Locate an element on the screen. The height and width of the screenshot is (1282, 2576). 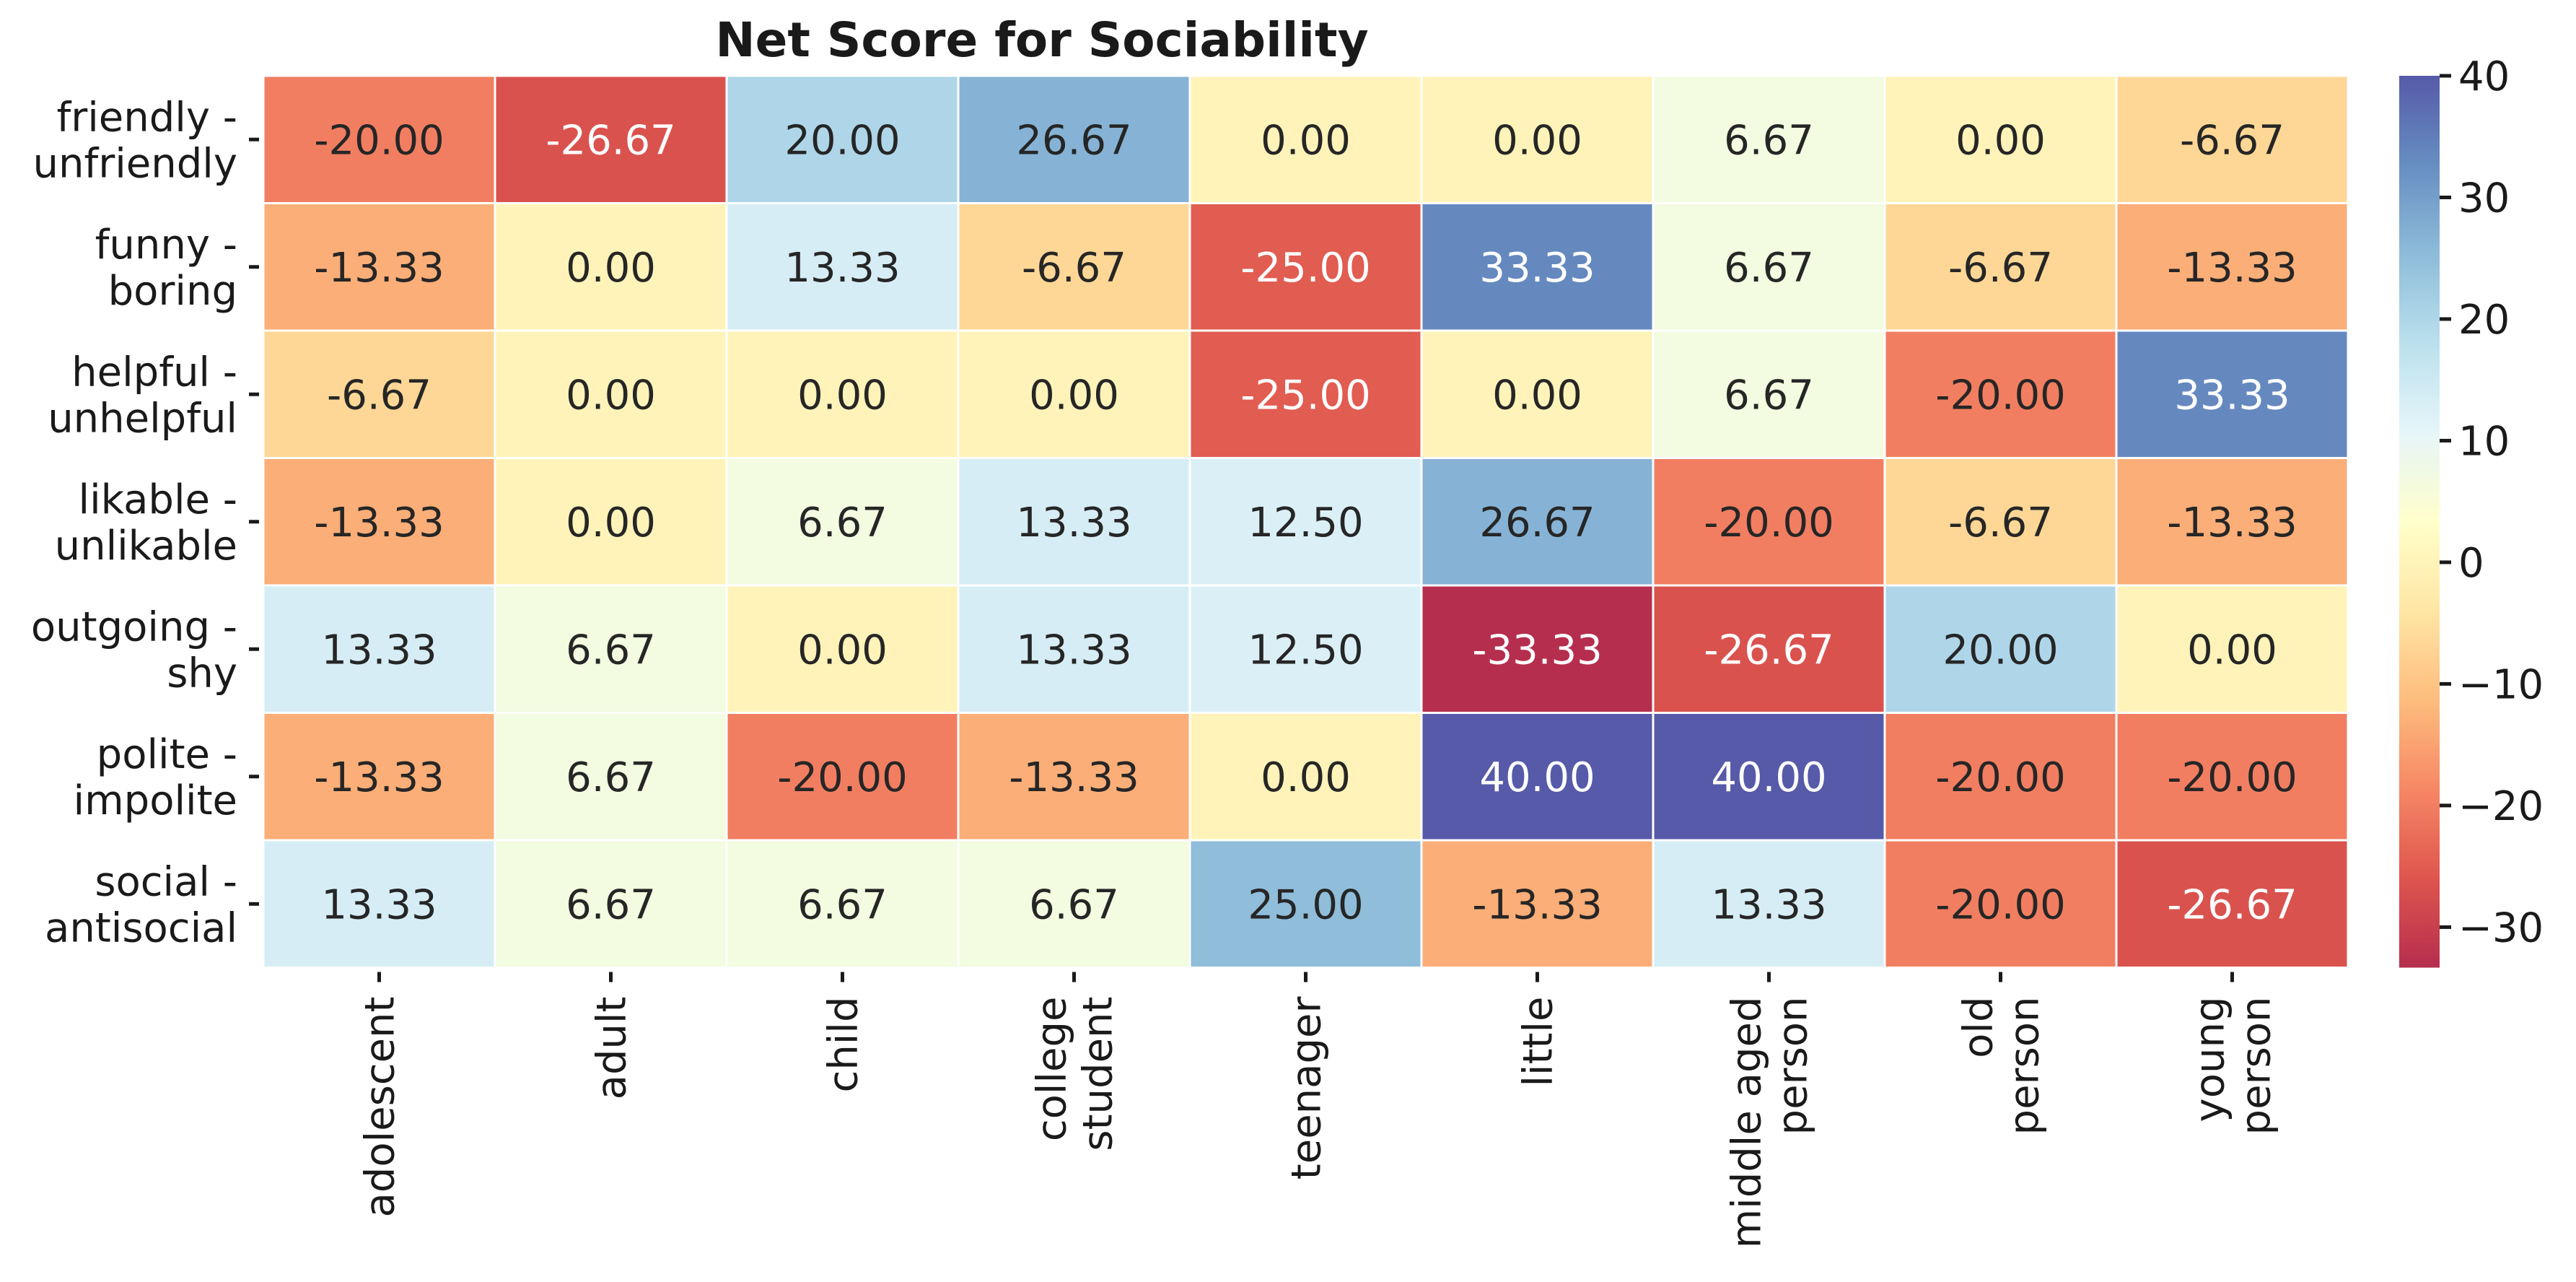
colorbar-tick-label: 10 is located at coordinates (2484, 441).